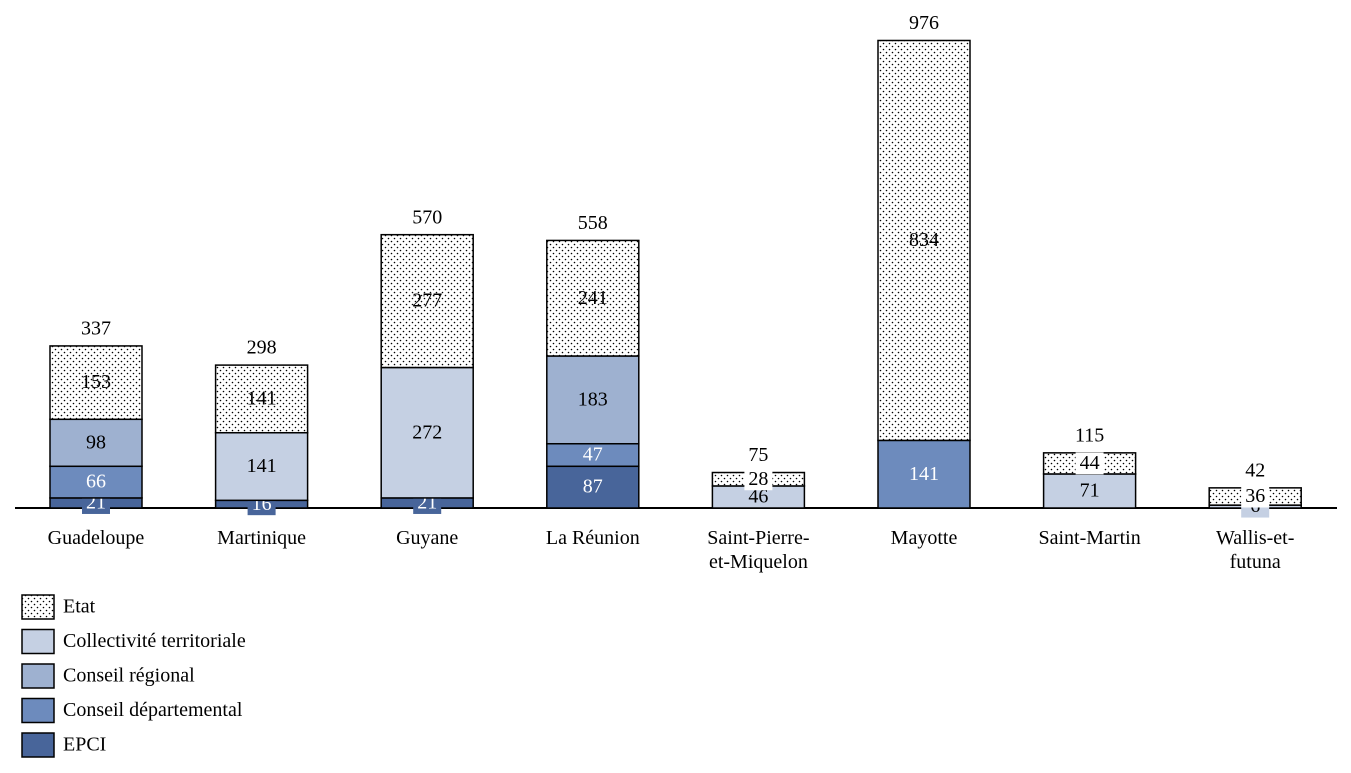 This screenshot has width=1351, height=773. What do you see at coordinates (96, 538) in the screenshot?
I see `x-tick-label: Guadeloupe` at bounding box center [96, 538].